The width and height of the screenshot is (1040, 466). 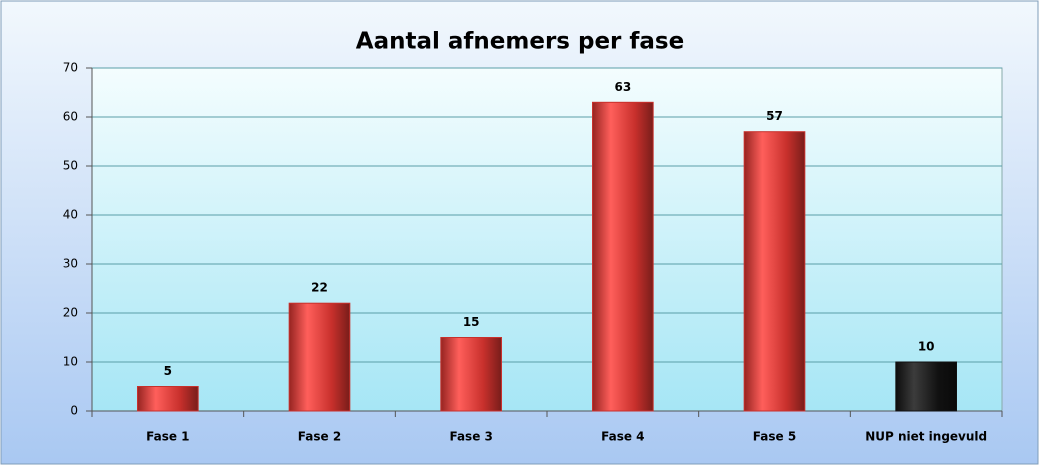 What do you see at coordinates (622, 437) in the screenshot?
I see `x-tick-label: Fase 4` at bounding box center [622, 437].